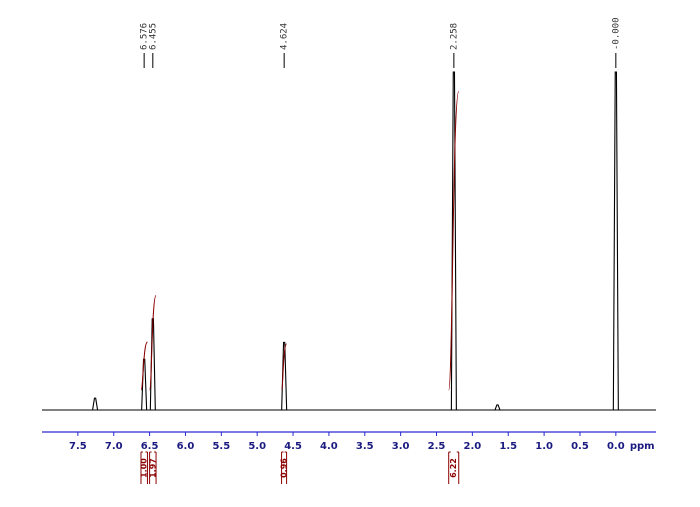 The image size is (700, 507). What do you see at coordinates (293, 446) in the screenshot?
I see `x-tick-label: 4.5` at bounding box center [293, 446].